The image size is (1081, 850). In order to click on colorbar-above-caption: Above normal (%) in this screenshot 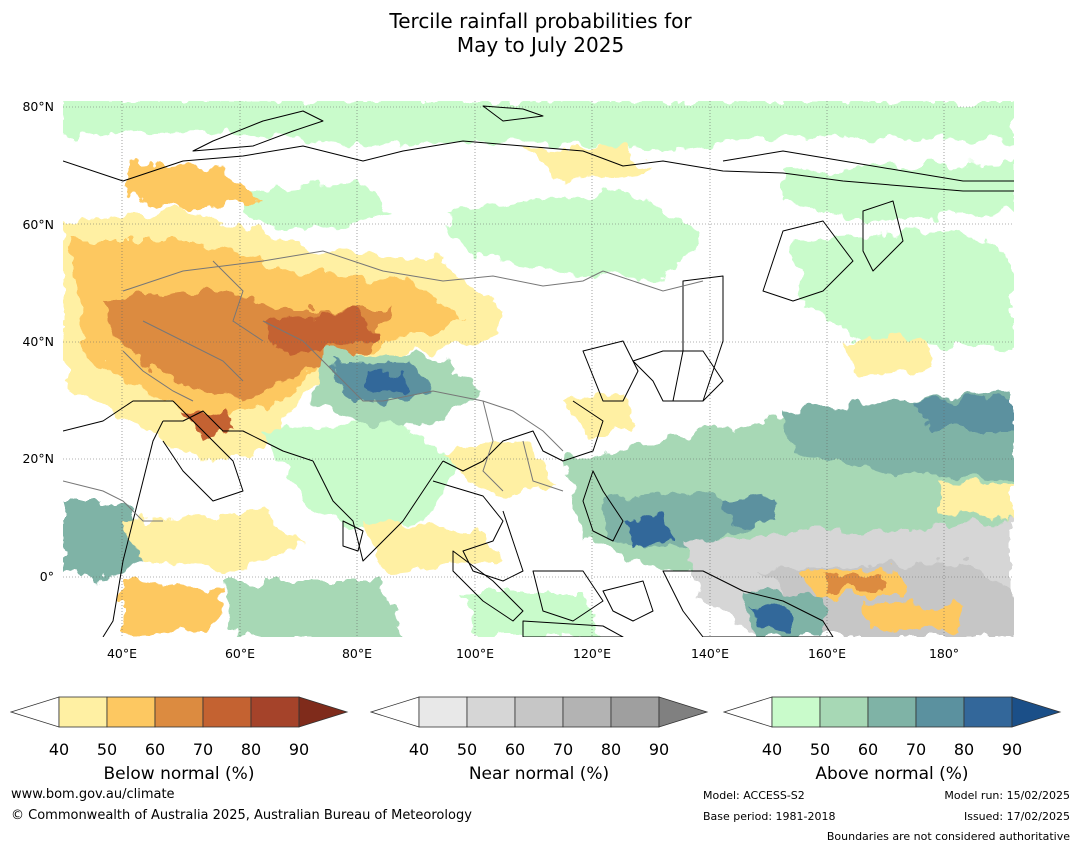, I will do `click(892, 774)`.